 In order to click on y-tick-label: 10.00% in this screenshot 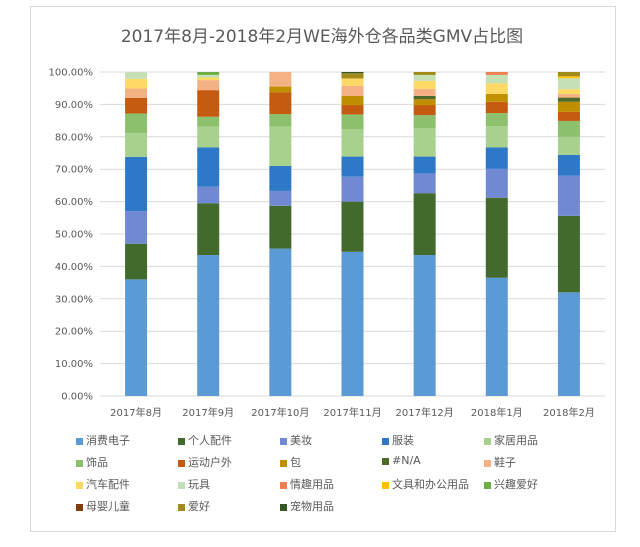, I will do `click(74, 364)`.